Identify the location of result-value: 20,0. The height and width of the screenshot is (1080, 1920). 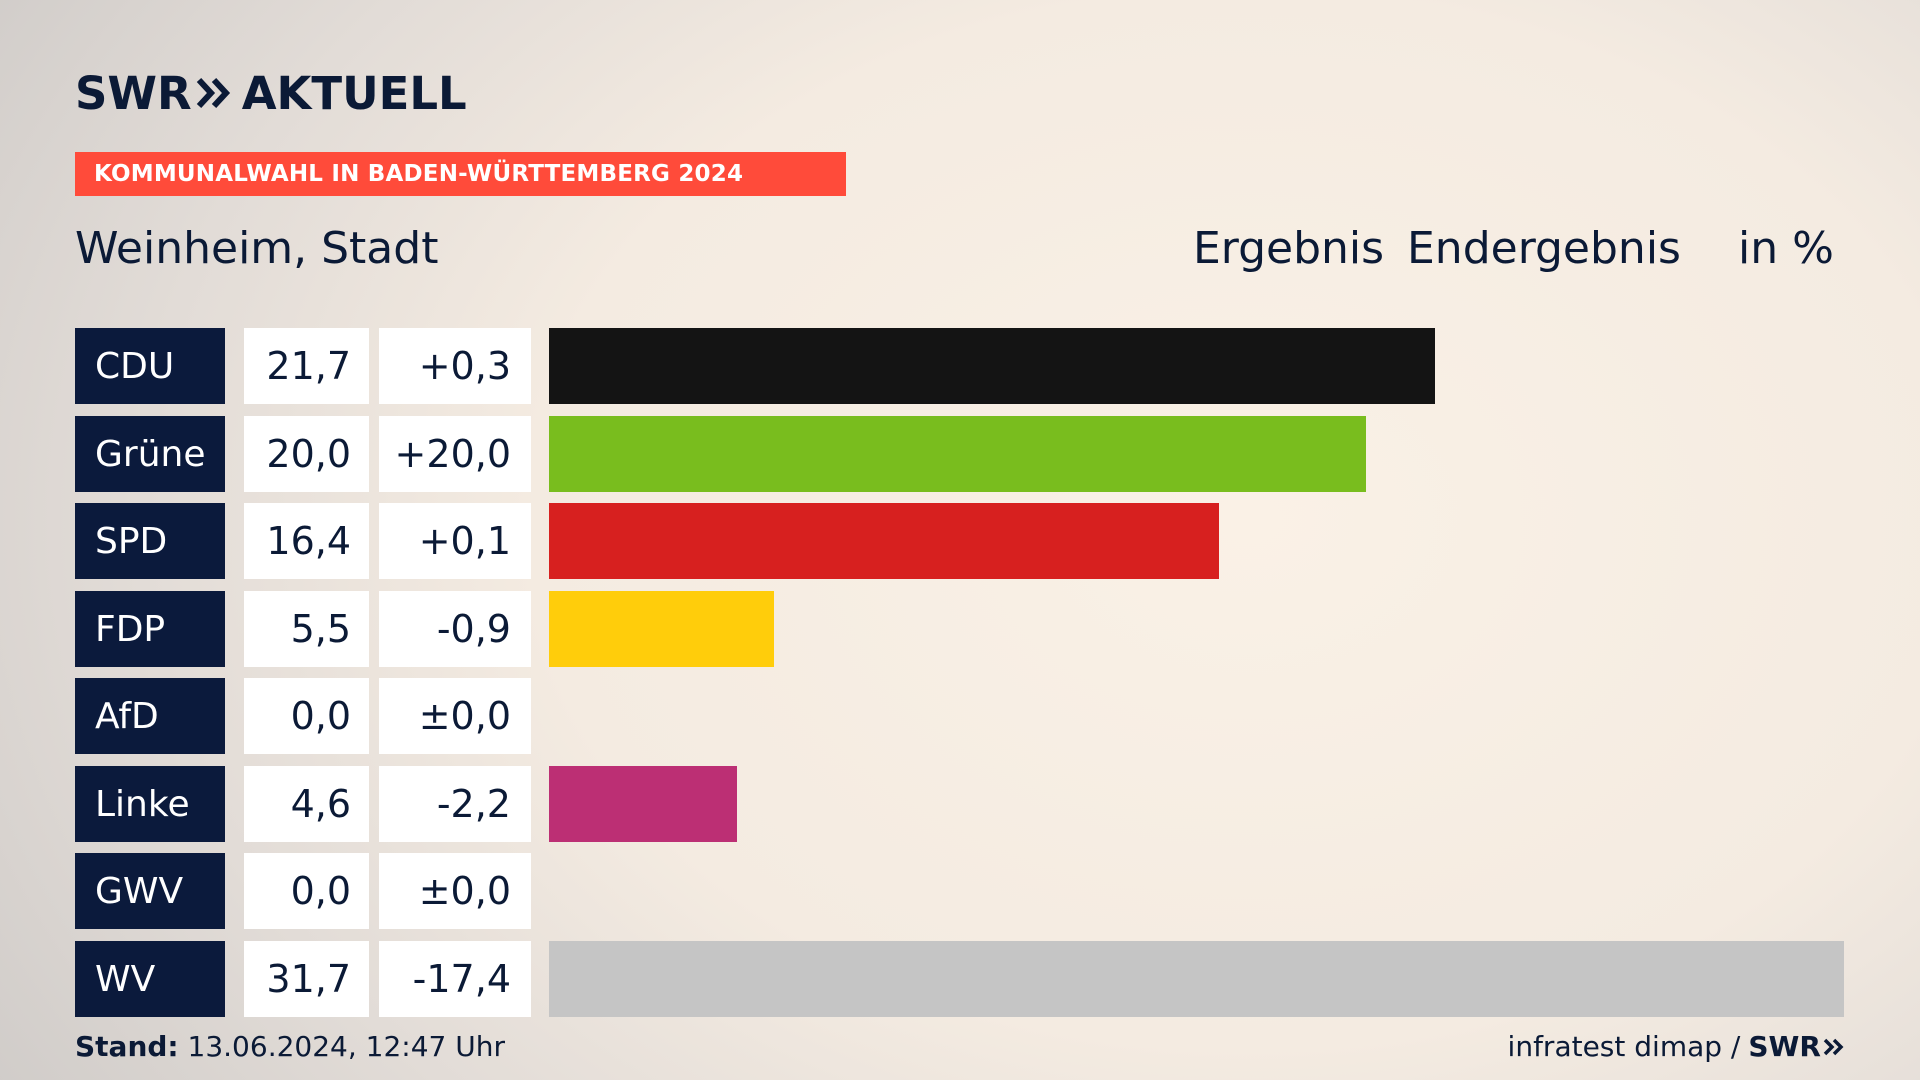
(306, 454).